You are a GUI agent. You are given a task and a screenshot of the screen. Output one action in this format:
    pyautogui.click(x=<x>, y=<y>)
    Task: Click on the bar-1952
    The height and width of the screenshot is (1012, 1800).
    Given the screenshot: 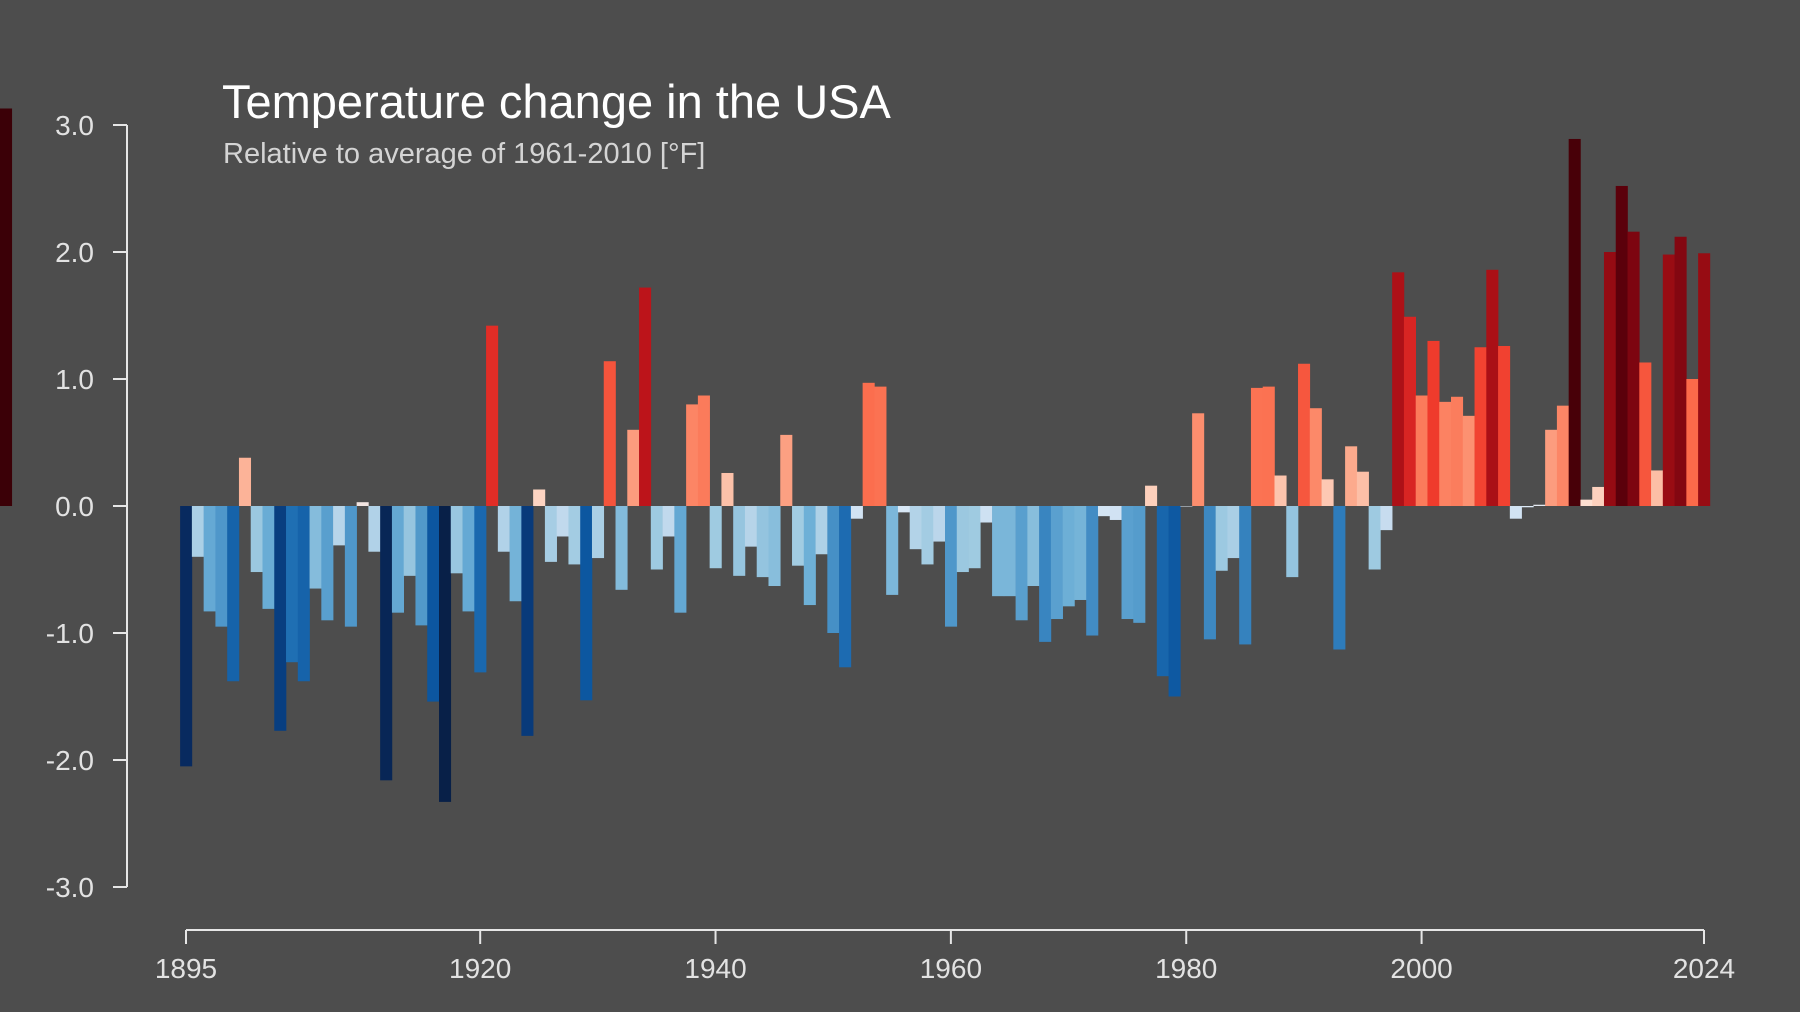 What is the action you would take?
    pyautogui.click(x=856, y=512)
    